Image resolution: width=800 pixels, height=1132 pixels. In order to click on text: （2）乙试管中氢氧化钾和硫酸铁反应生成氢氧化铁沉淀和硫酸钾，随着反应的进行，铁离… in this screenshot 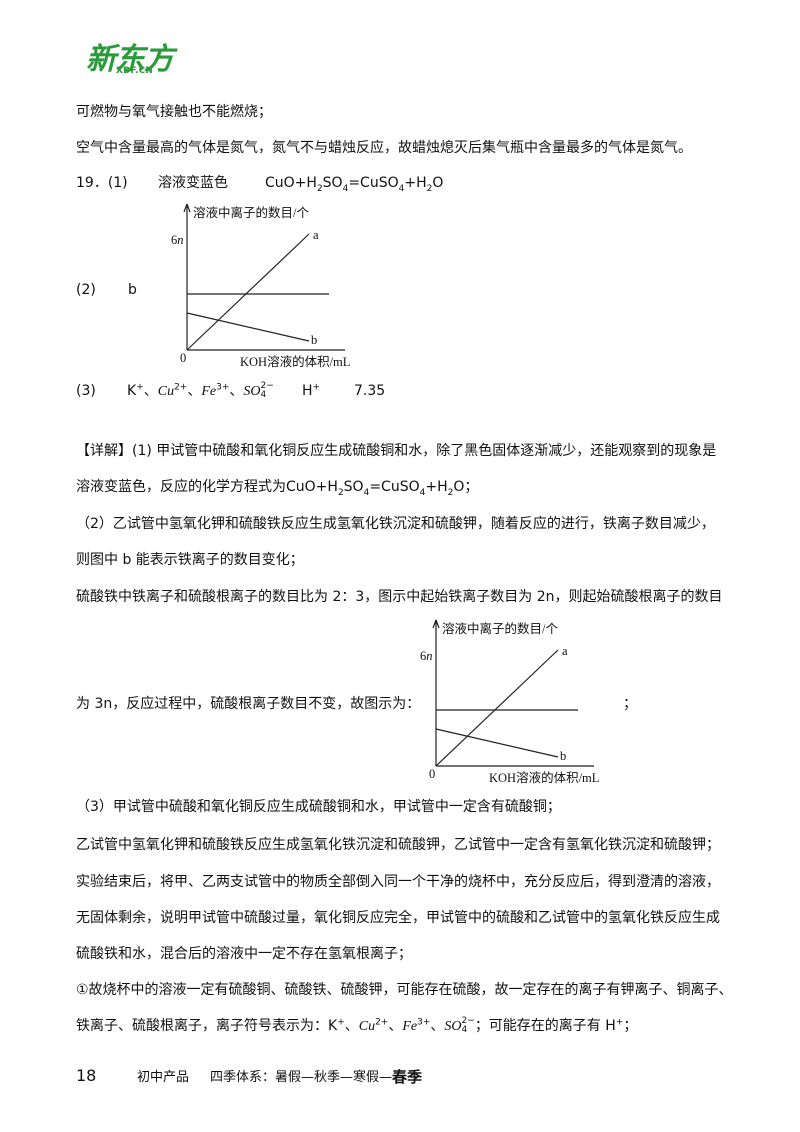, I will do `click(395, 524)`.